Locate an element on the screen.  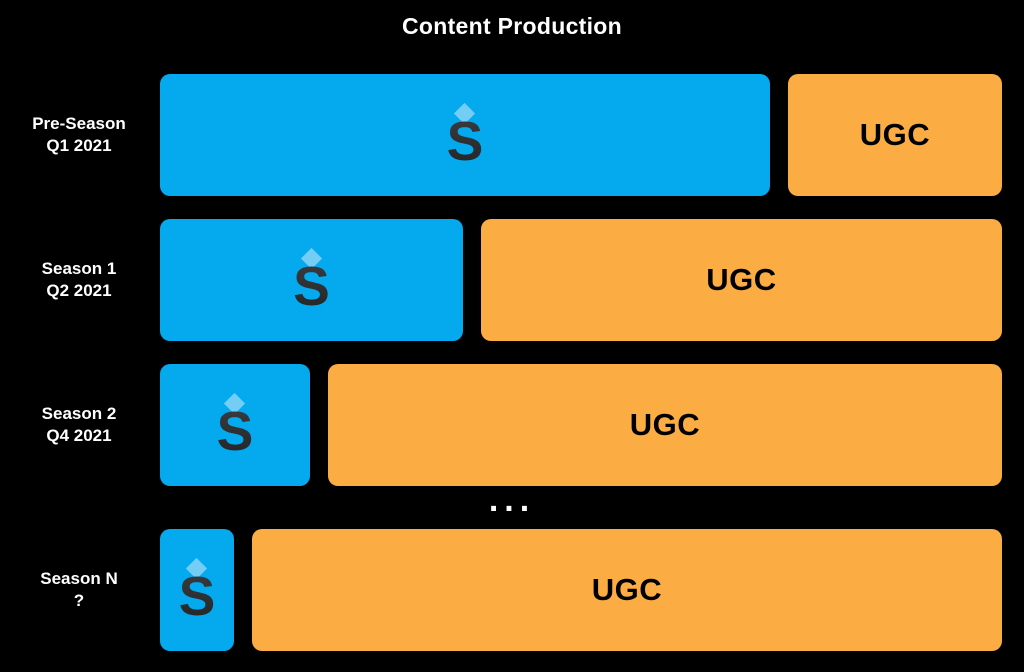
row-label: Season 1 Q2 2021 is located at coordinates (79, 280).